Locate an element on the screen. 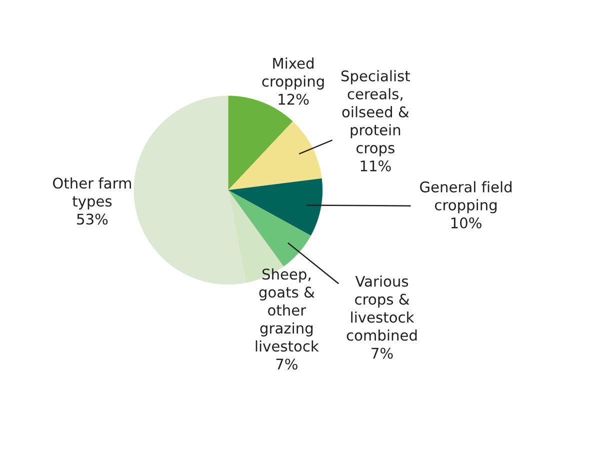 The height and width of the screenshot is (462, 589). data-label: 11% is located at coordinates (375, 166).